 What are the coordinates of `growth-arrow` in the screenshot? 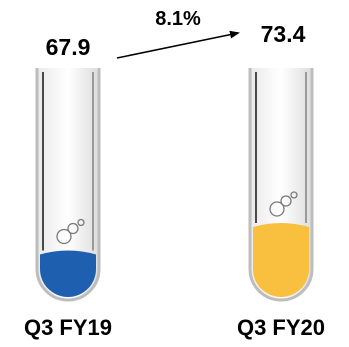 It's located at (178, 44).